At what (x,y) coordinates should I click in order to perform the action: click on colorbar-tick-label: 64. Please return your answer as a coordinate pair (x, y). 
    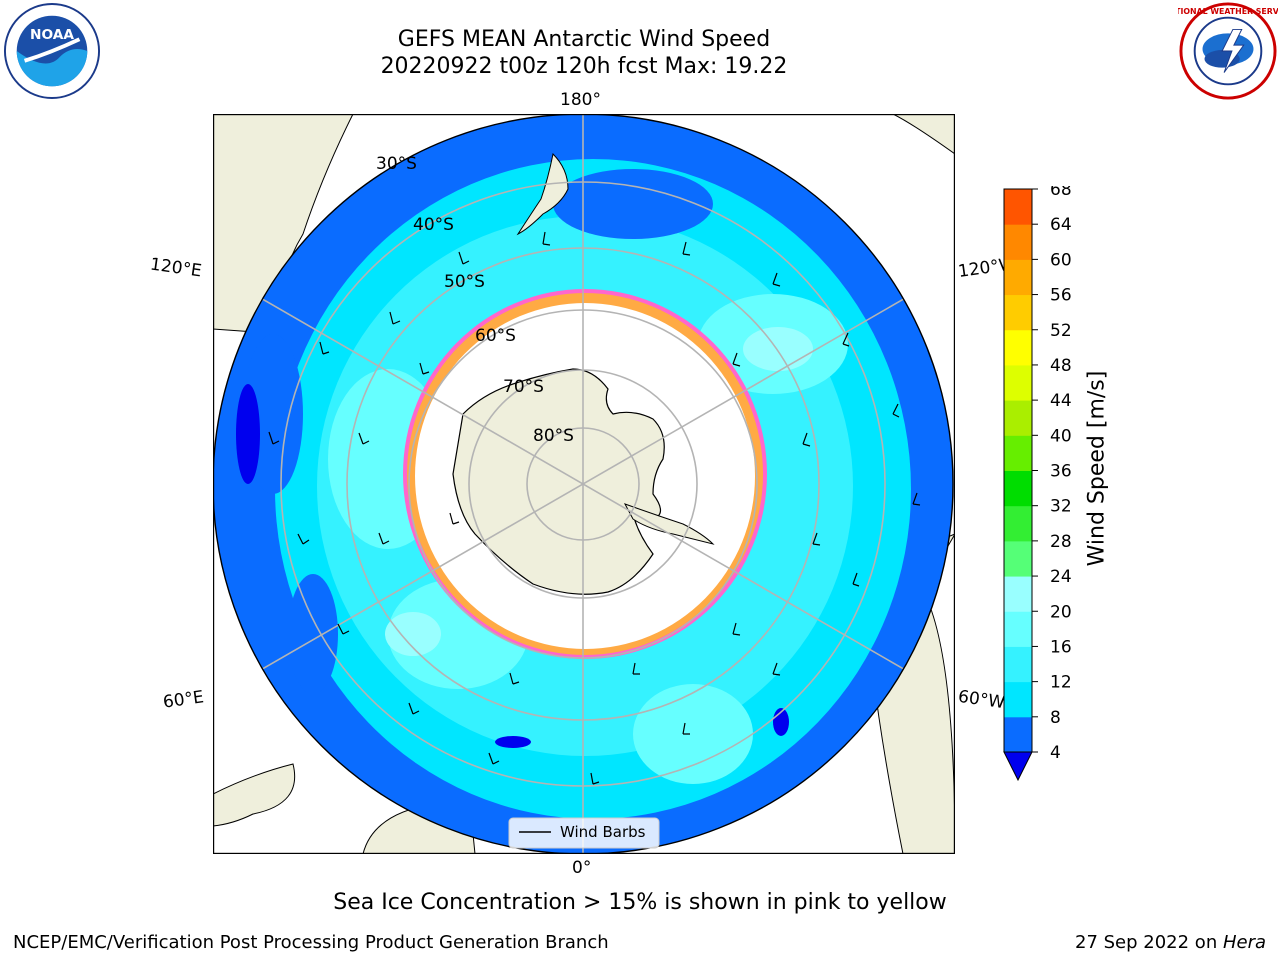
    Looking at the image, I should click on (1061, 225).